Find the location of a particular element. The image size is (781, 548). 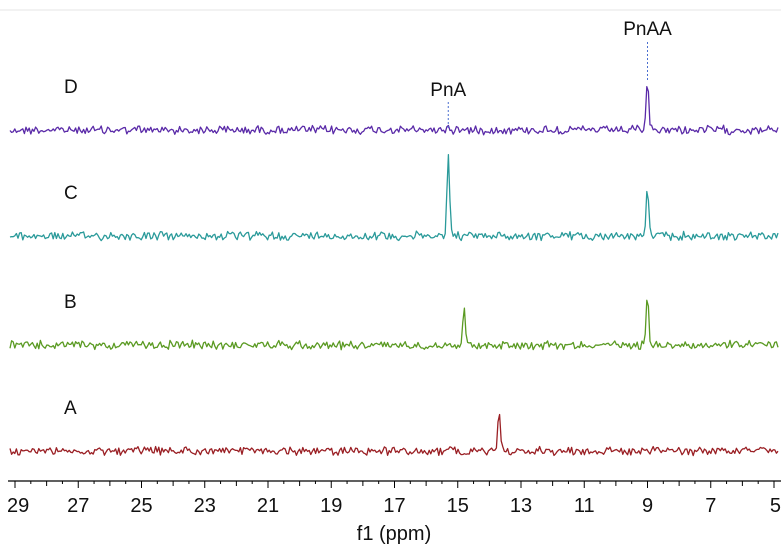

spectrum-trace-d is located at coordinates (394, 111).